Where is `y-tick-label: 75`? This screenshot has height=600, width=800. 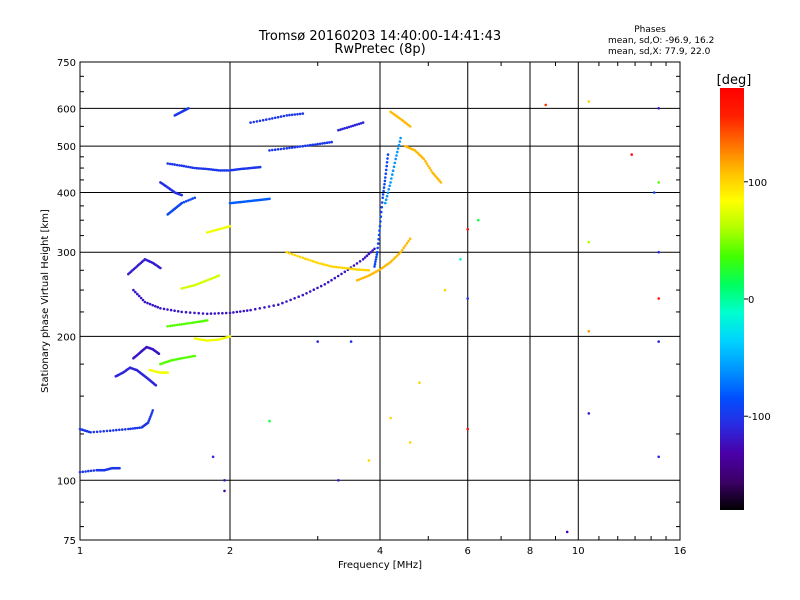
y-tick-label: 75 is located at coordinates (69, 541).